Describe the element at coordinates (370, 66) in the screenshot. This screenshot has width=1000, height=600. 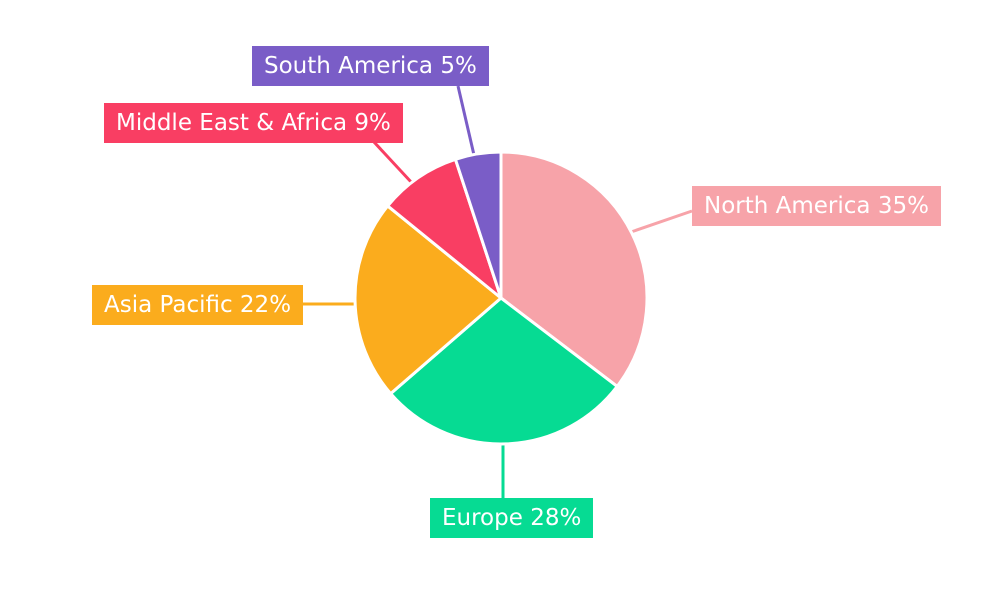
I see `slice-label-south-america: South America 5%` at that location.